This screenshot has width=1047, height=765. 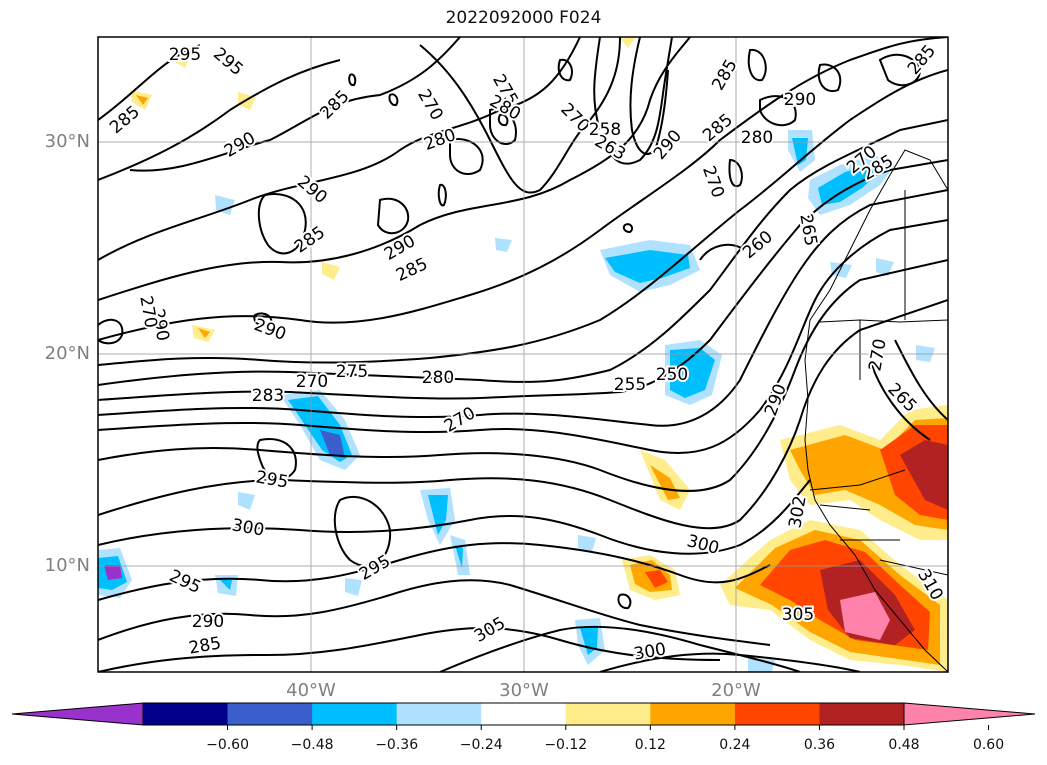 I want to click on colorbar-tick-label: −0.60, so click(x=227, y=745).